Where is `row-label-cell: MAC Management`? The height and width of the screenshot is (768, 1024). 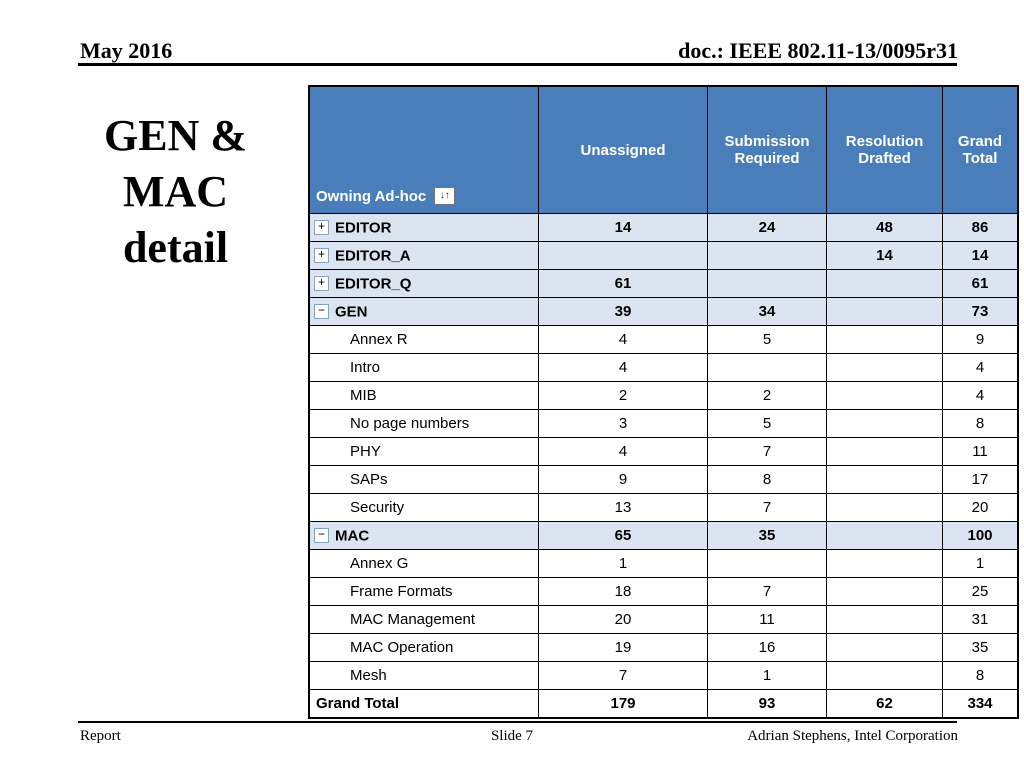 row-label-cell: MAC Management is located at coordinates (423, 619).